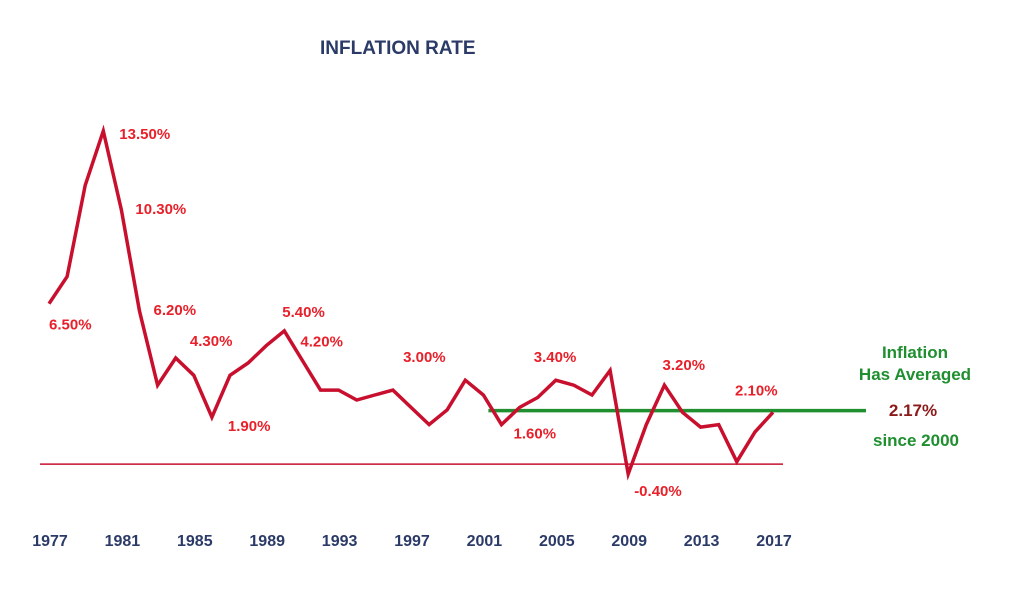  What do you see at coordinates (646, 424) in the screenshot?
I see `data-point-2010` at bounding box center [646, 424].